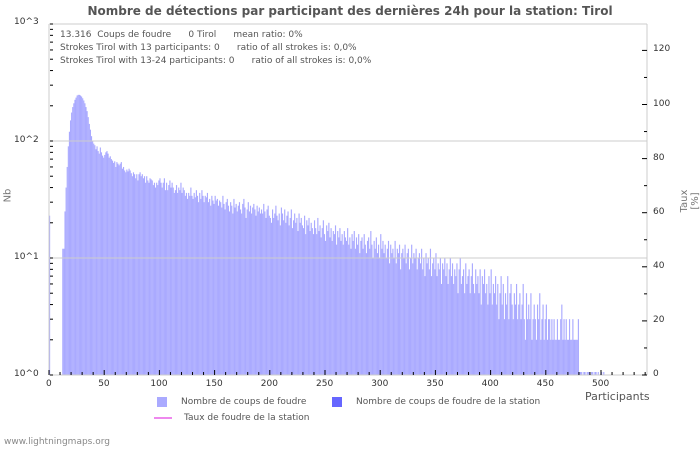  I want to click on y-tick-100: 10^2, so click(26, 140).